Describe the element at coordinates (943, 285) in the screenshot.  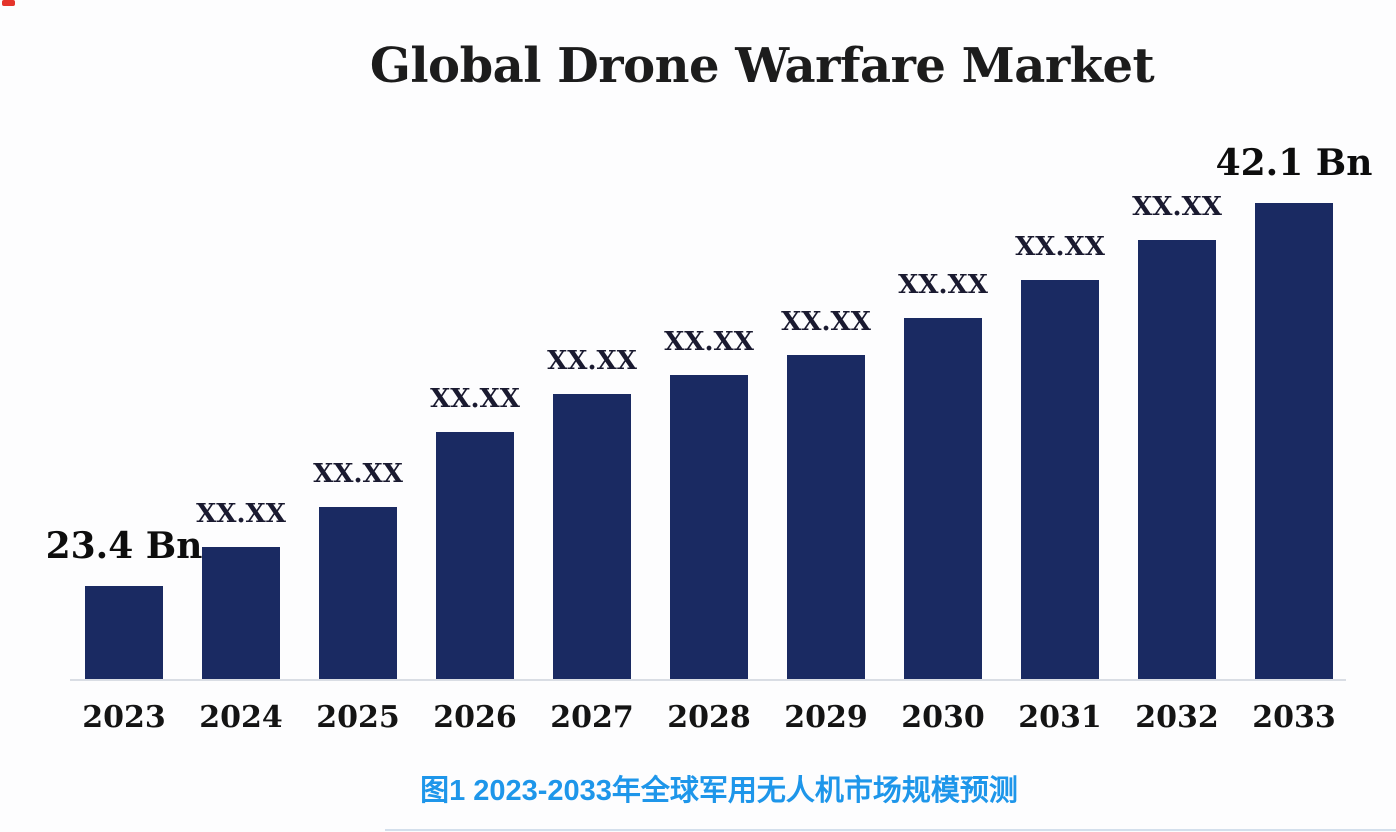
I see `bar-value-label-2030: XX.XX` at that location.